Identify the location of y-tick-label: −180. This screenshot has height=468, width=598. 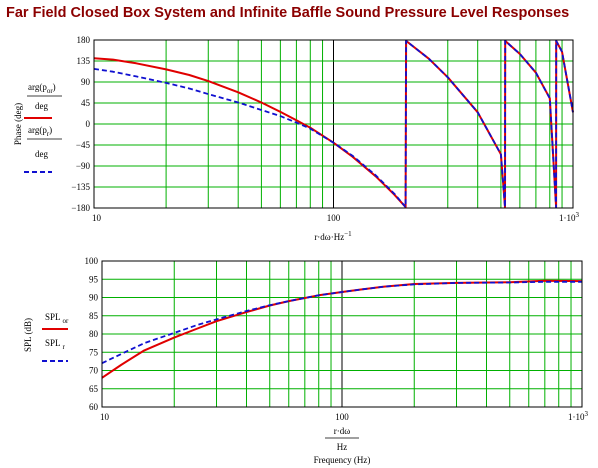
(80, 208).